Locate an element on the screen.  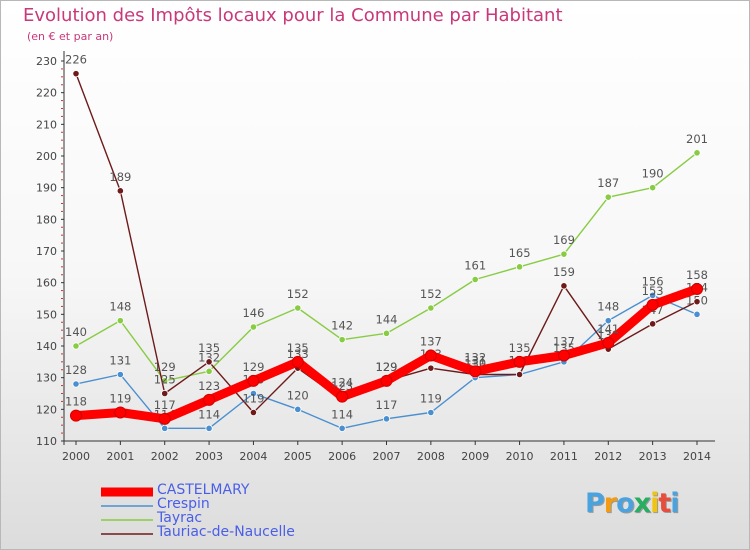
x-tick-label: 2006 is located at coordinates (342, 456).